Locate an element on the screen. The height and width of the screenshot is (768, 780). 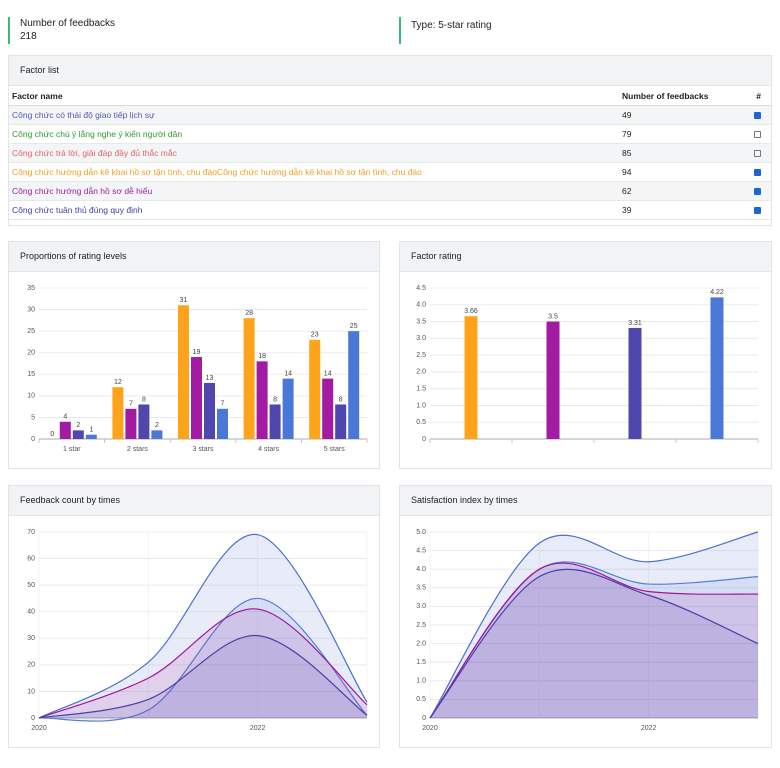
stat-label: Type: 5-star rating is located at coordinates (451, 25).